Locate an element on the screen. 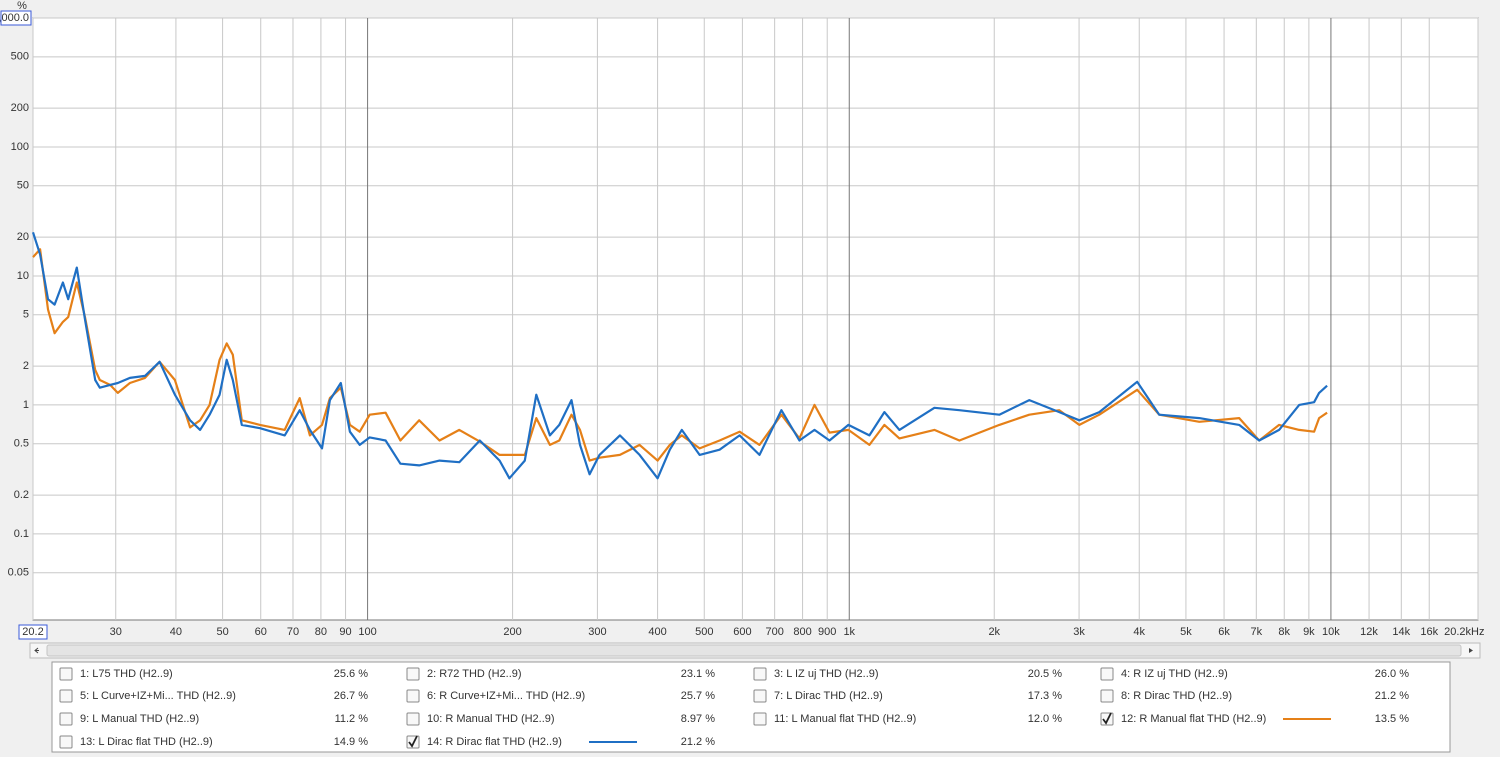 This screenshot has width=1500, height=757. legend-label: 8: R Dirac THD (H2..9) is located at coordinates (1176, 696).